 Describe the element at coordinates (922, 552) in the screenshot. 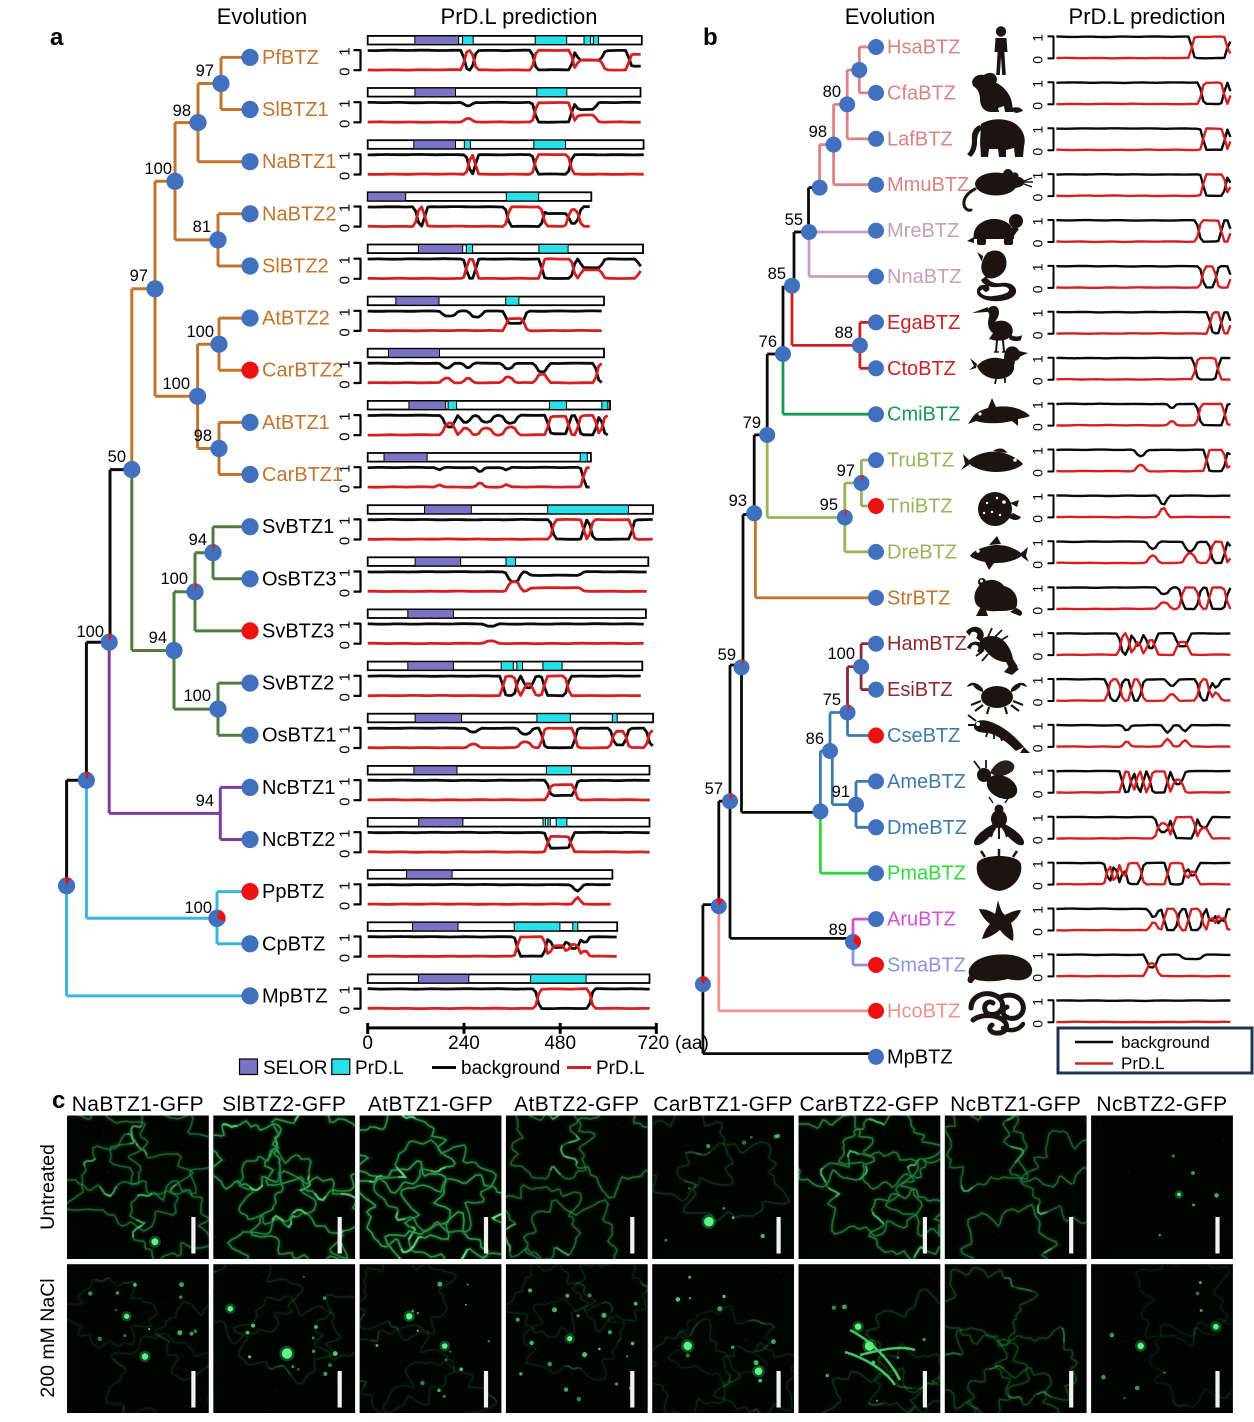

I see `svg-text: DreBTZ` at that location.